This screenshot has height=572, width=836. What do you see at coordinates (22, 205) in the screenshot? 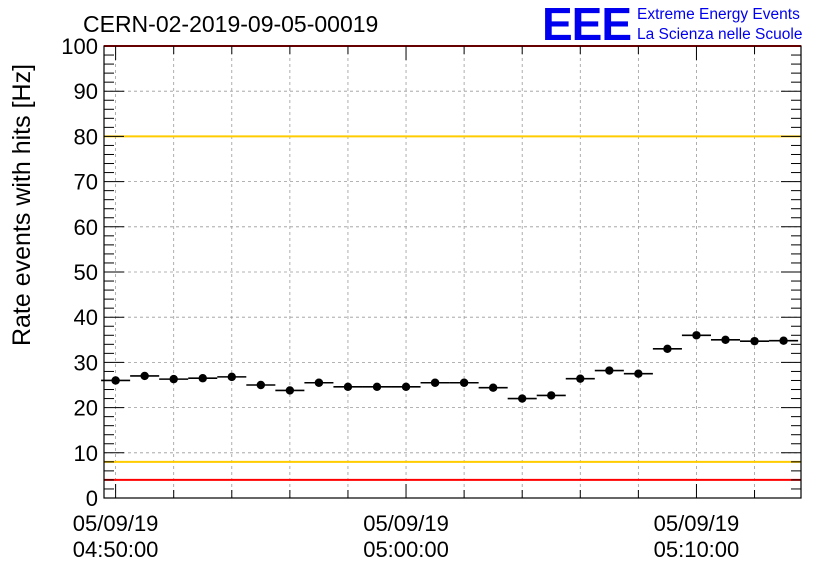
I see `y-axis-label: Rate events with hits [Hz]` at bounding box center [22, 205].